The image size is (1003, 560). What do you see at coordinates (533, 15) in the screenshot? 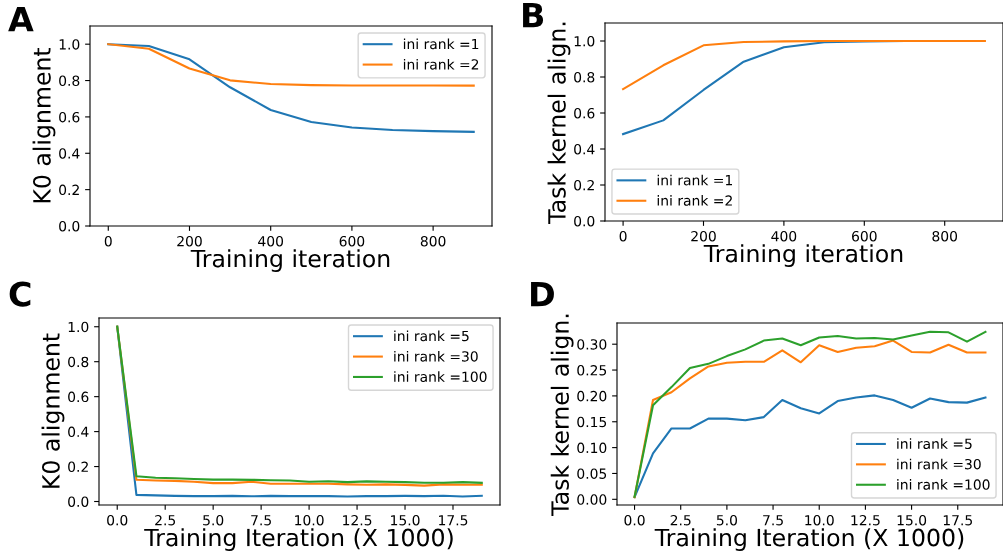
I see `chart-title: B` at bounding box center [533, 15].